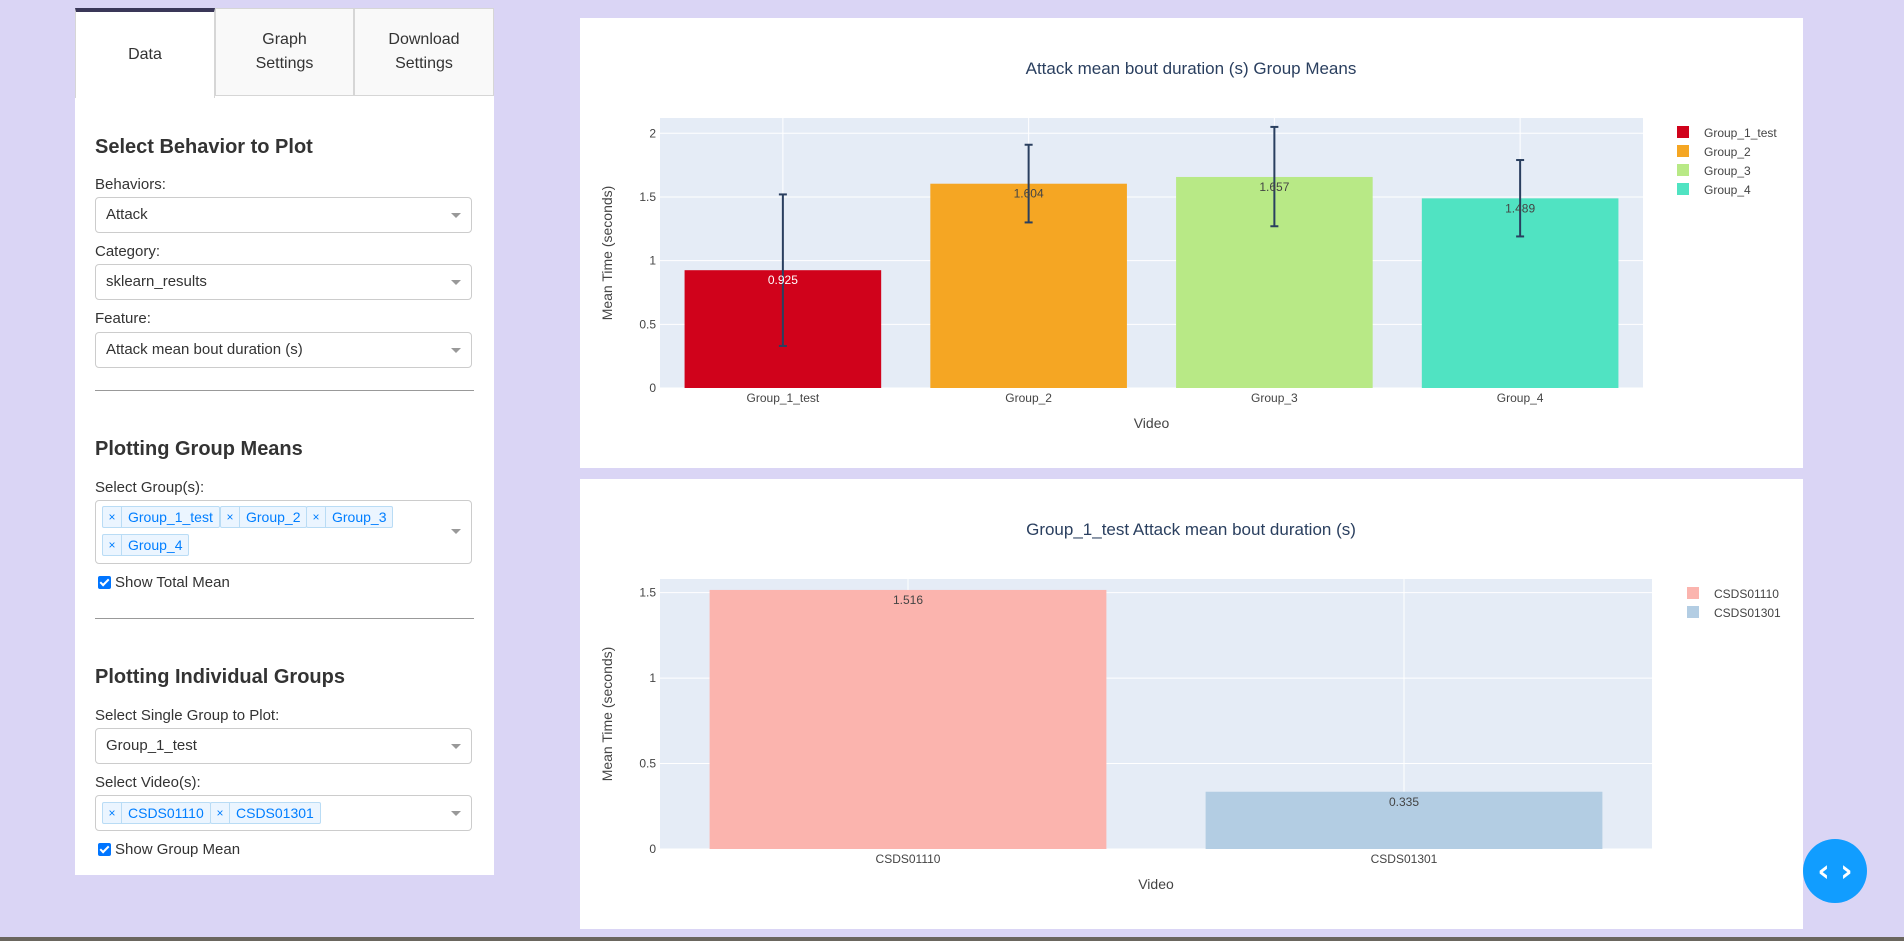  I want to click on behaviors-value: Attack, so click(127, 214).